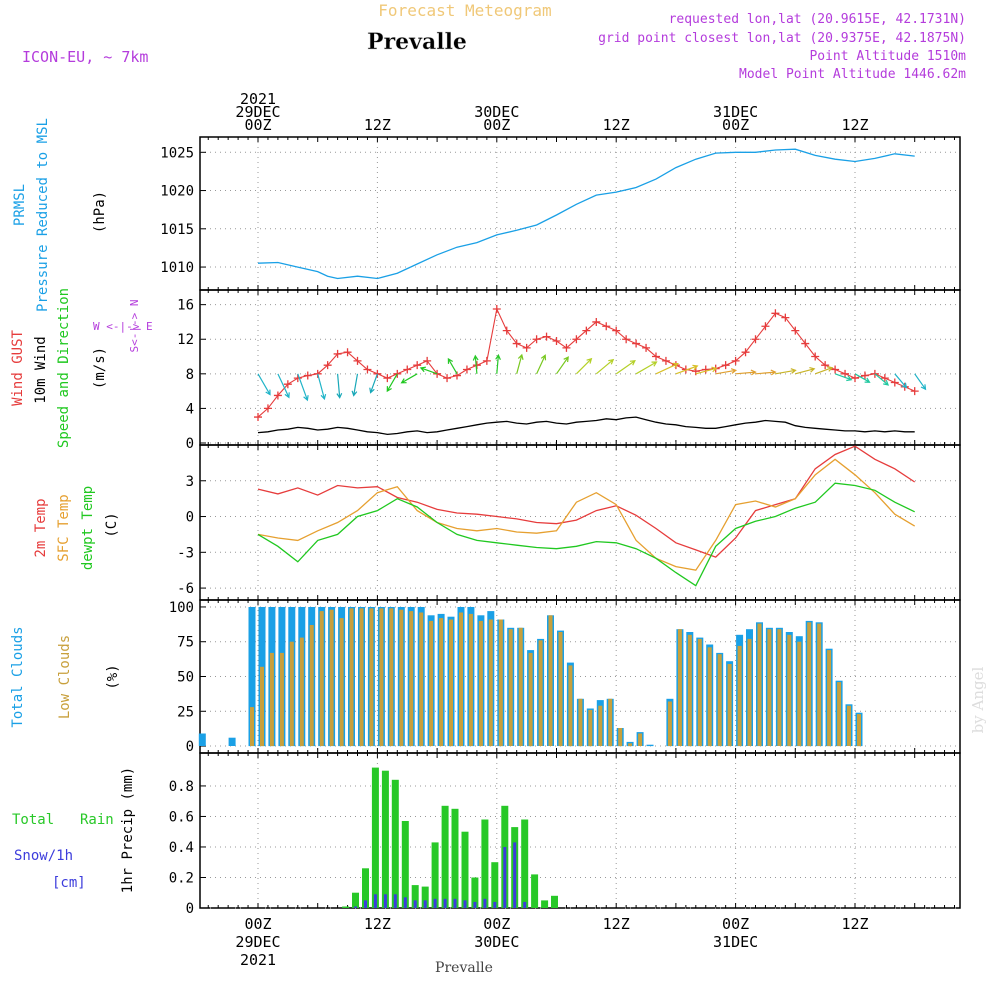 The height and width of the screenshot is (1000, 1000). I want to click on location-title: Prevalle, so click(417, 42).